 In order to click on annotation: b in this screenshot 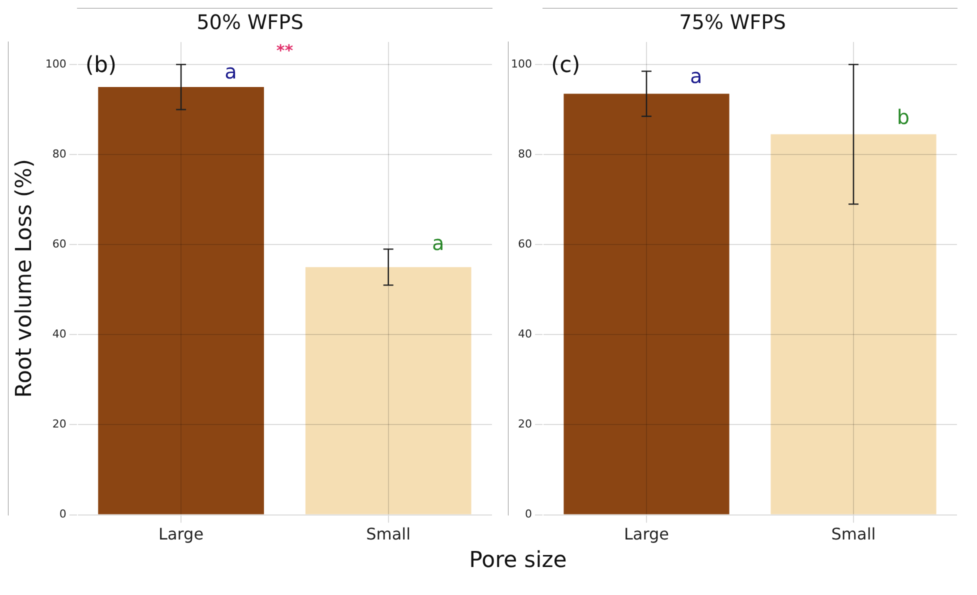, I will do `click(903, 116)`.